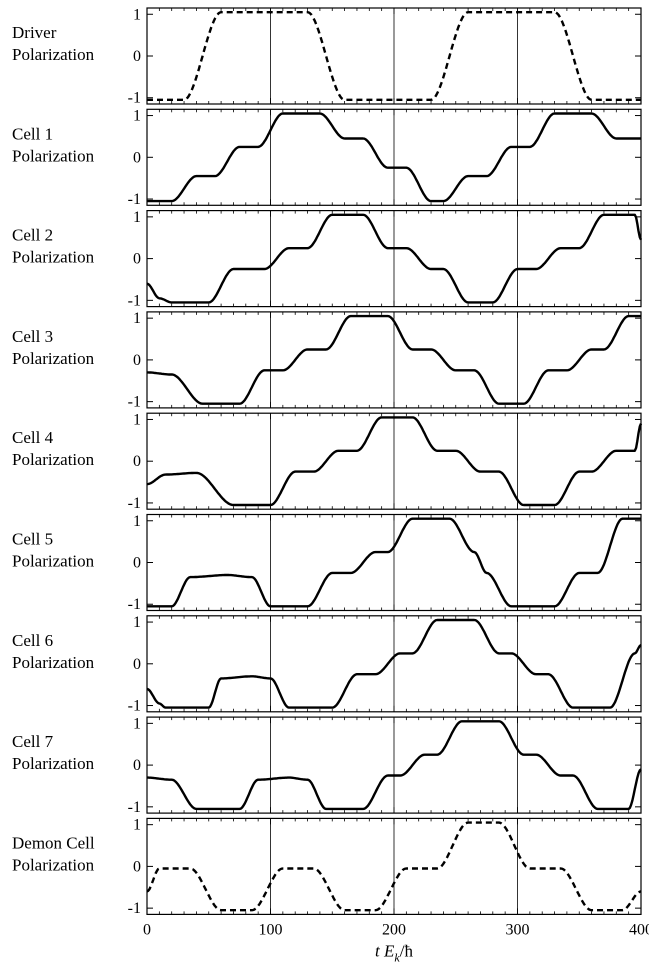 This screenshot has width=649, height=964. What do you see at coordinates (33, 741) in the screenshot?
I see `panel-label-line: Cell 7` at bounding box center [33, 741].